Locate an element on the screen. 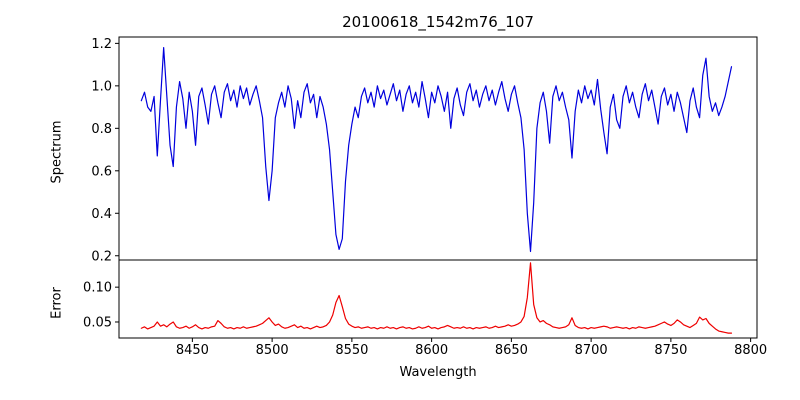 This screenshot has width=800, height=400. spectrum-axis-label: Spectrum is located at coordinates (57, 152).